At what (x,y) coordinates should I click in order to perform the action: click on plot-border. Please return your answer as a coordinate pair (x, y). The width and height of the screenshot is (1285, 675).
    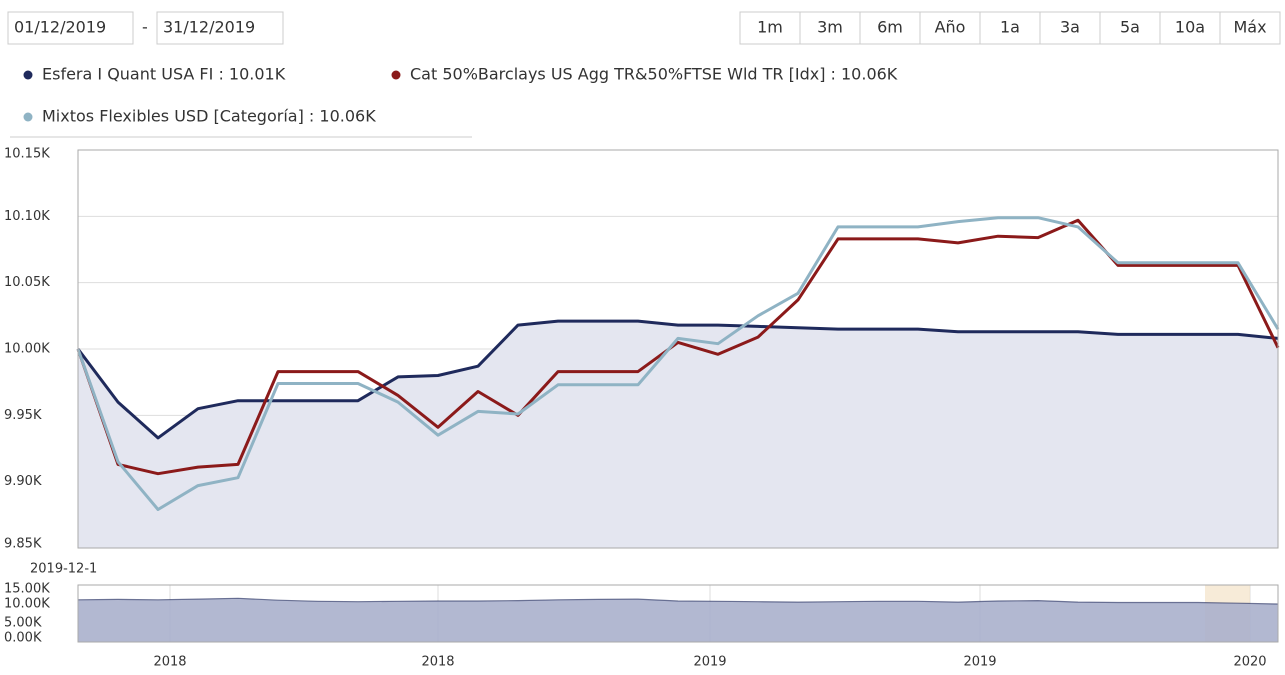
    Looking at the image, I should click on (678, 613).